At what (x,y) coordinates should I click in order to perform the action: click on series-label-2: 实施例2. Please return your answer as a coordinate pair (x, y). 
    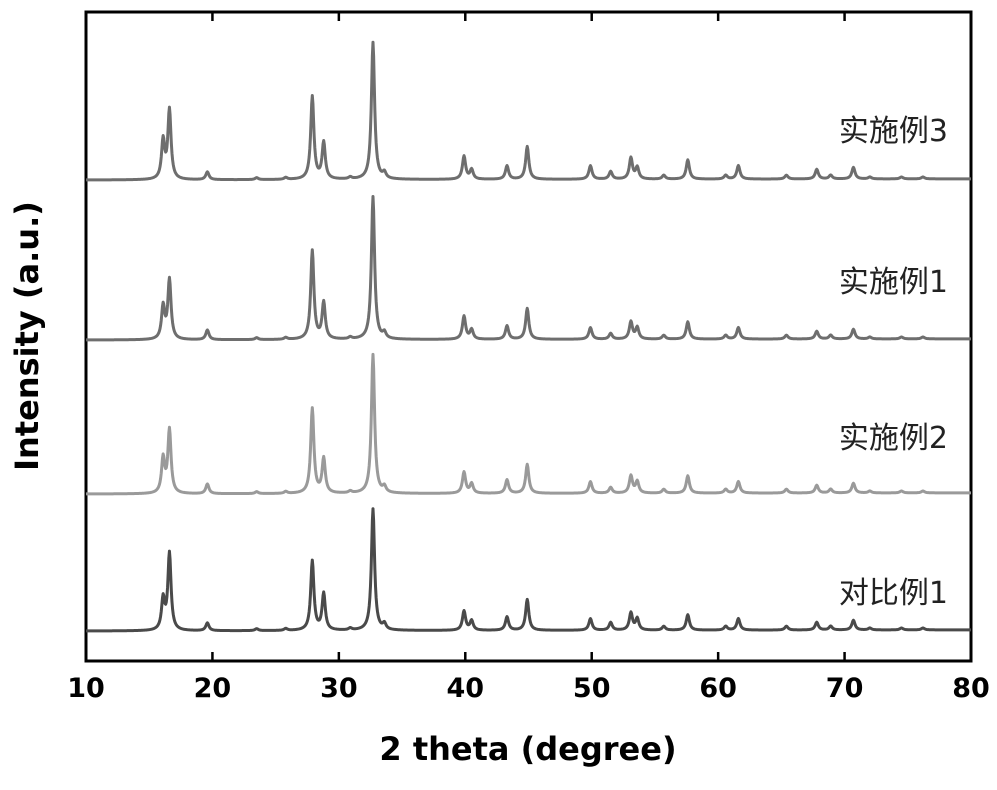
    Looking at the image, I should click on (893, 438).